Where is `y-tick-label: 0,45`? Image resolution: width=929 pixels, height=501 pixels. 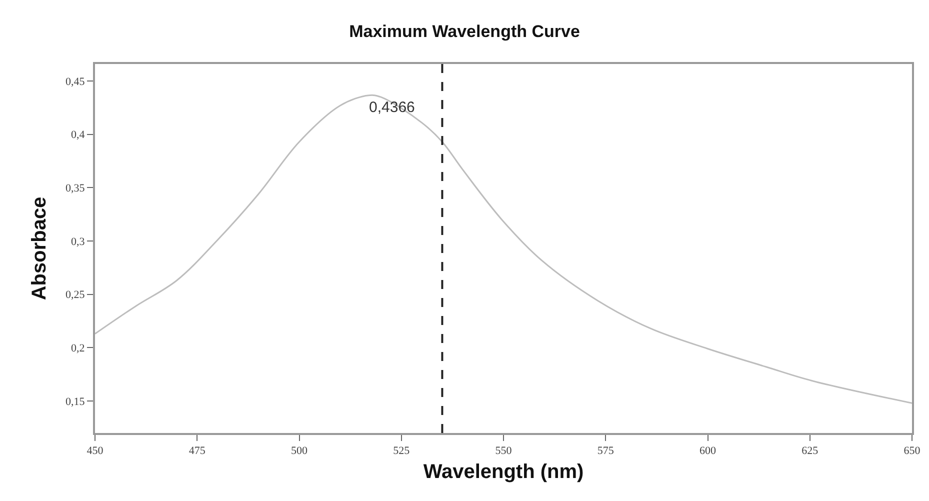
y-tick-label: 0,45 is located at coordinates (76, 82).